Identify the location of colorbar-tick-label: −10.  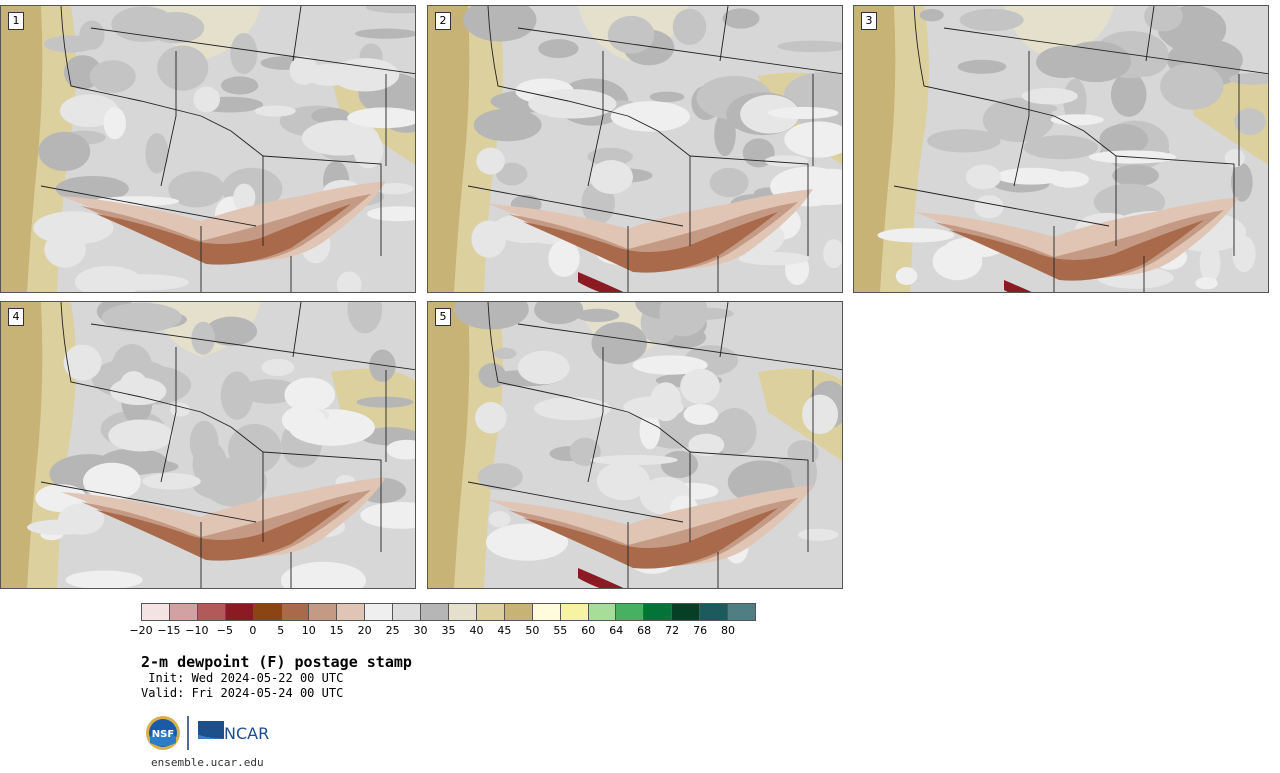
(197, 630).